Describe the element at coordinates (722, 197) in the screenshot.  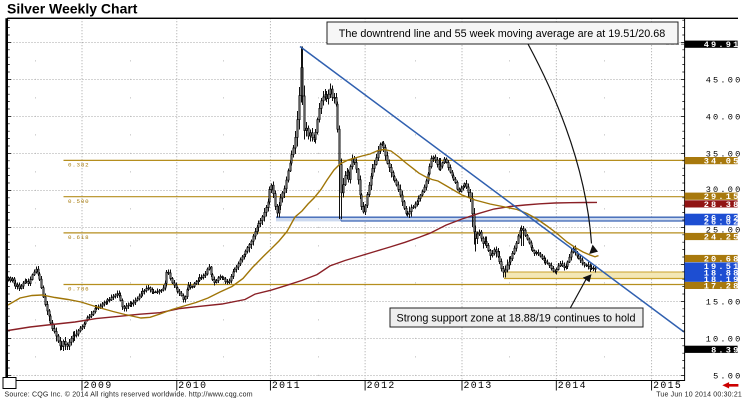
I see `svg-text: 29.15` at that location.